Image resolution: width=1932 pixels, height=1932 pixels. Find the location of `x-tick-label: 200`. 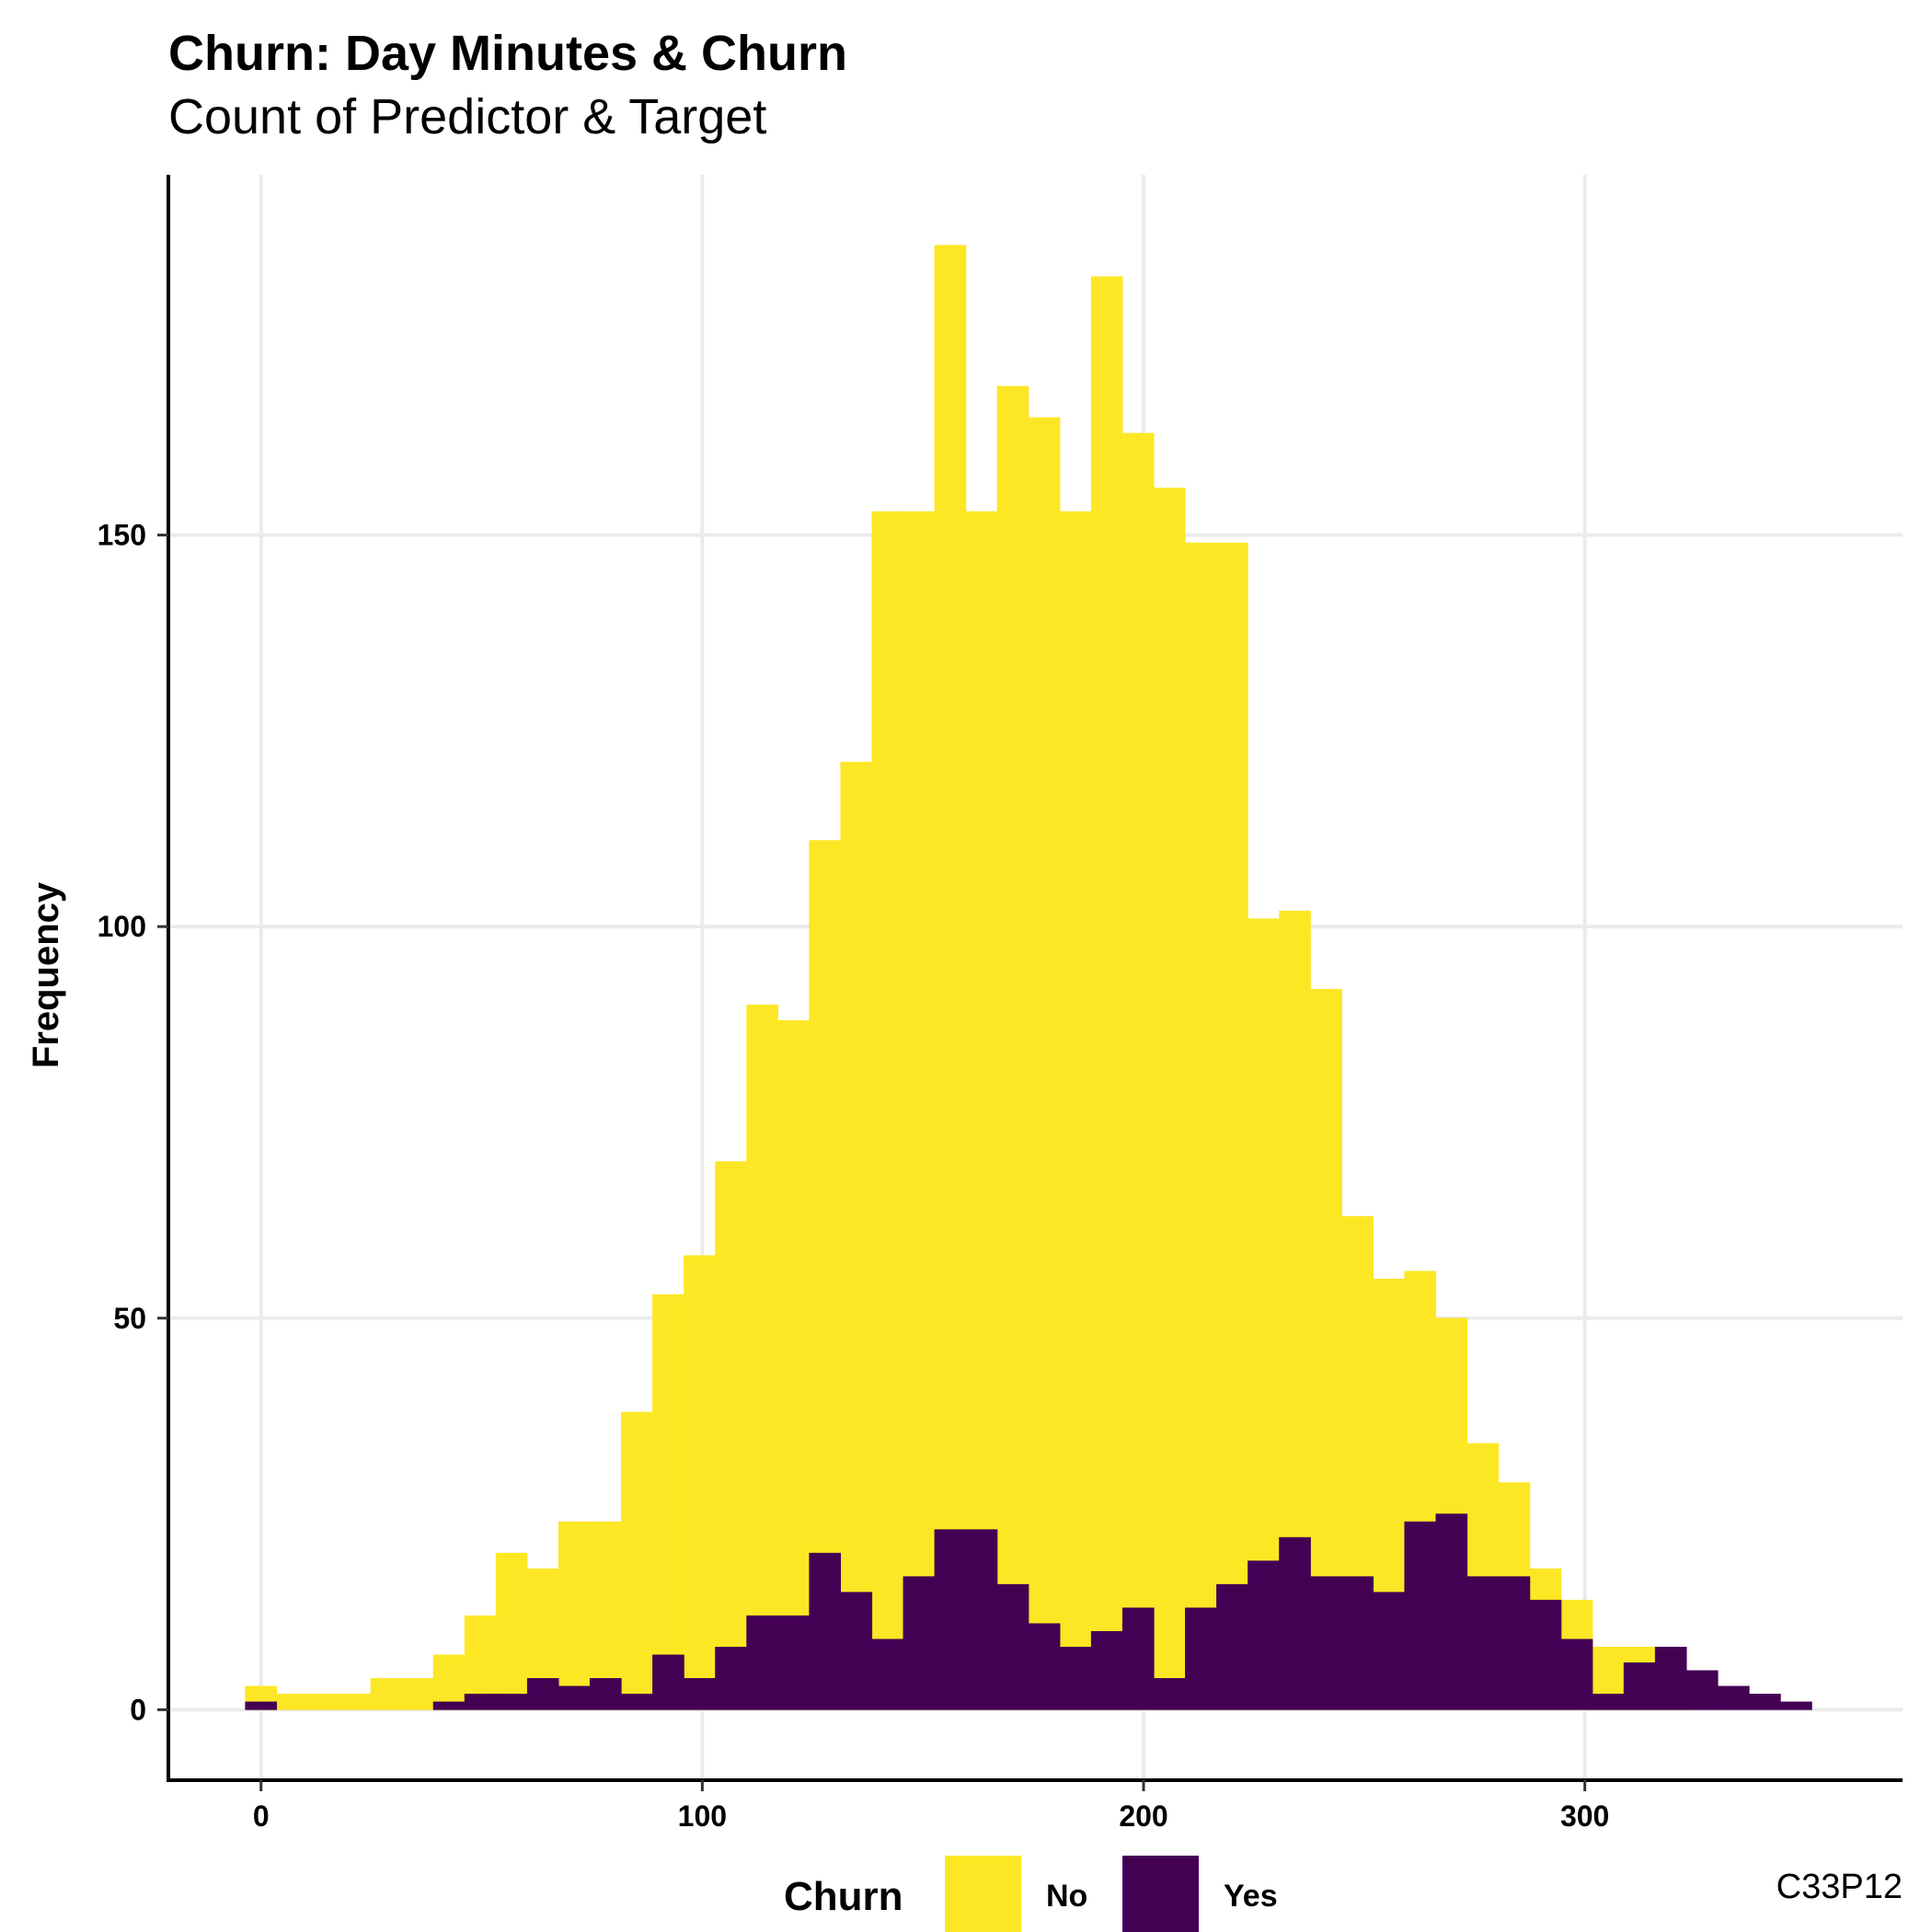

x-tick-label: 200 is located at coordinates (1143, 1816).